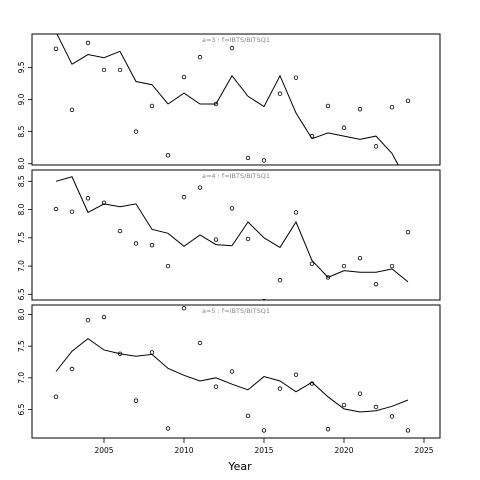 Image resolution: width=480 pixels, height=480 pixels. What do you see at coordinates (343, 450) in the screenshot?
I see `x-tick-label: 2020` at bounding box center [343, 450].